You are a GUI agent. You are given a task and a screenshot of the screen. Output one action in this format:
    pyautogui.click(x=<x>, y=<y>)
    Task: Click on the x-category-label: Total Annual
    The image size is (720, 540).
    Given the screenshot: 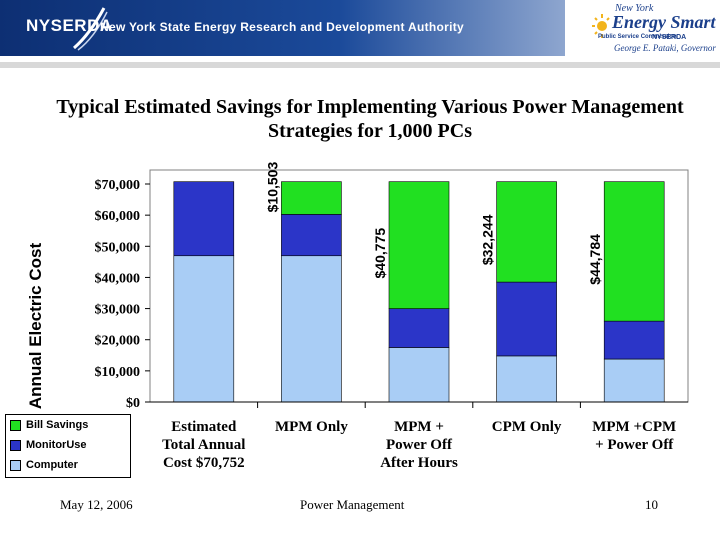 What is the action you would take?
    pyautogui.click(x=203, y=445)
    